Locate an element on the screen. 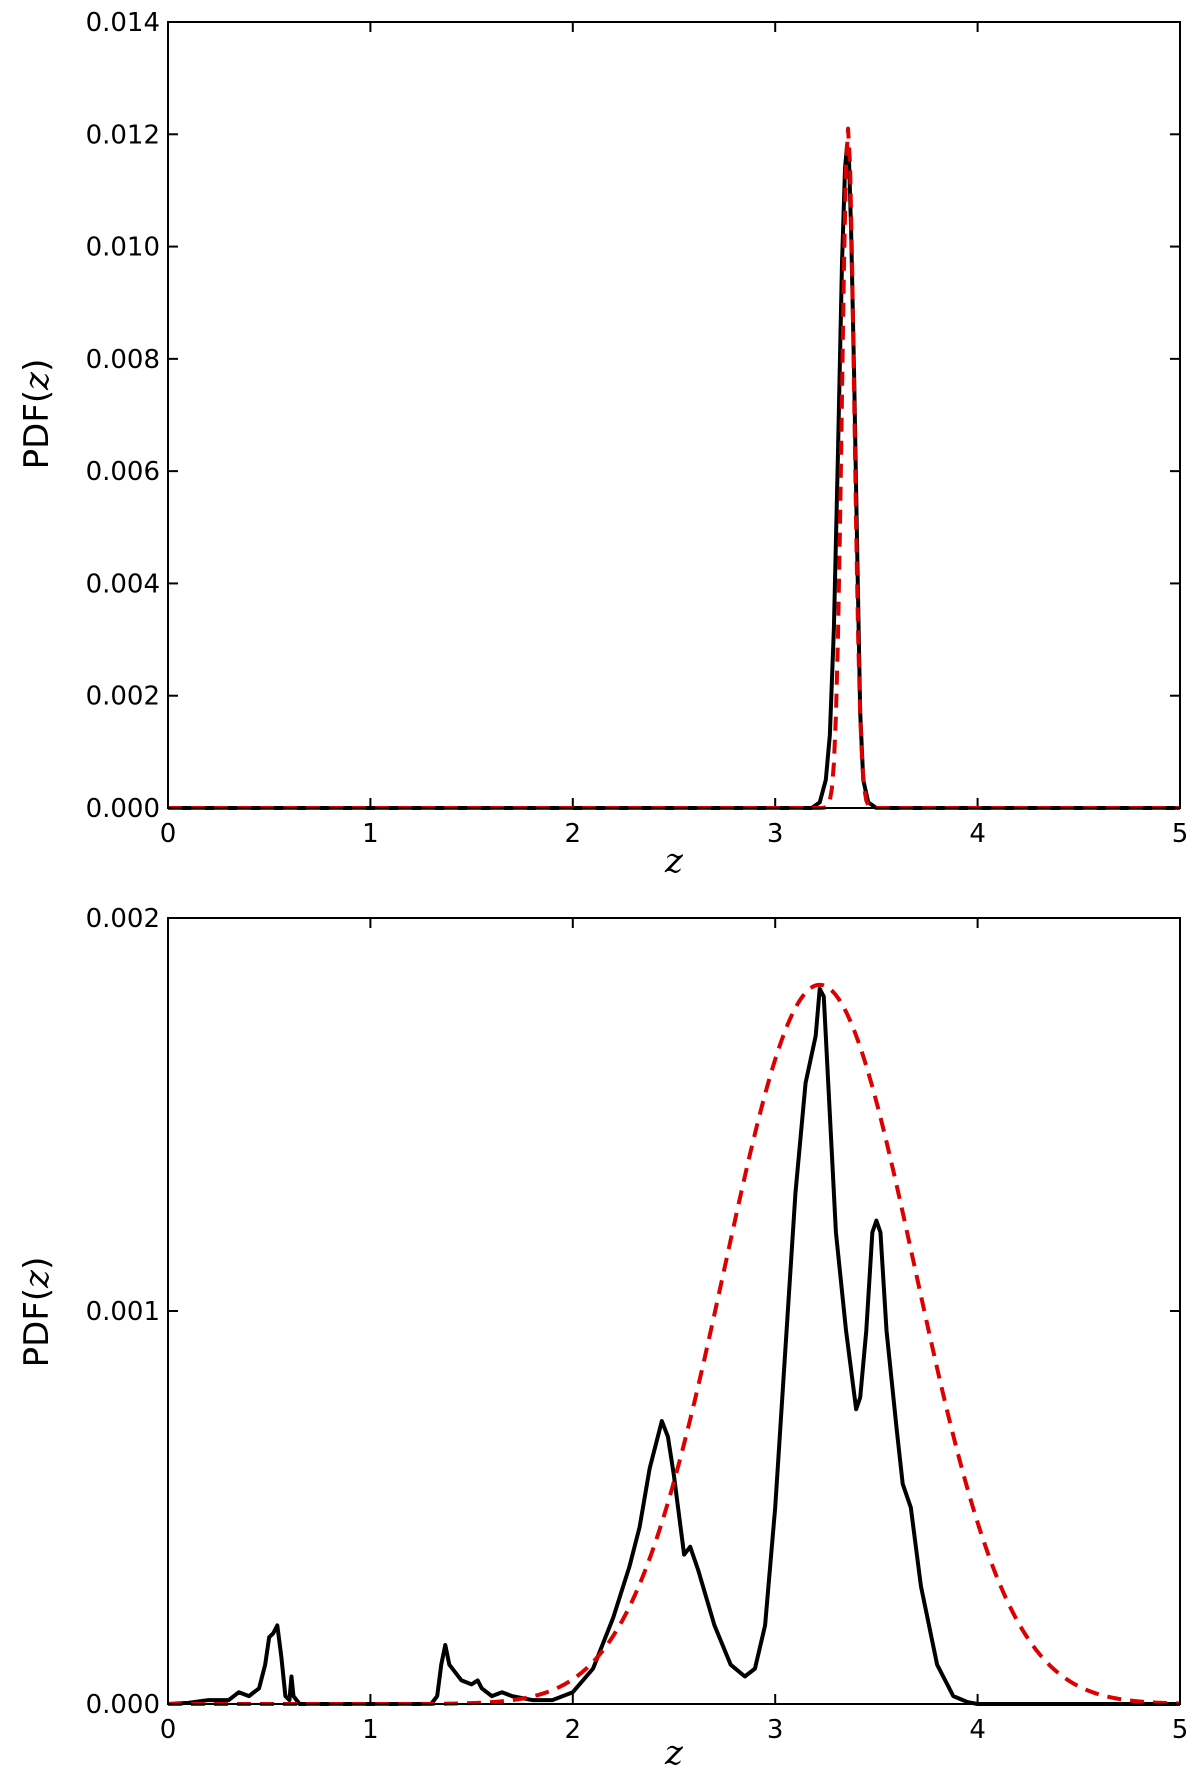 The width and height of the screenshot is (1200, 1770). top-y-tick-label: 0.014 is located at coordinates (123, 23).